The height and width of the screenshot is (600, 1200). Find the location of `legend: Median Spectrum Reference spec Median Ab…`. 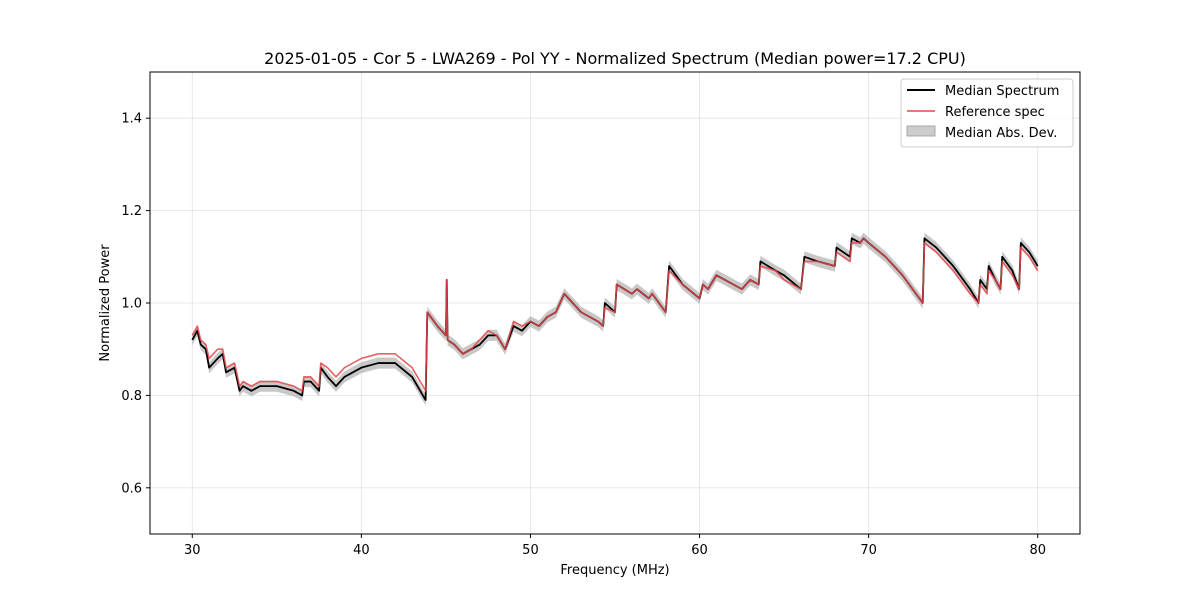

legend: Median Spectrum Reference spec Median Ab… is located at coordinates (987, 113).